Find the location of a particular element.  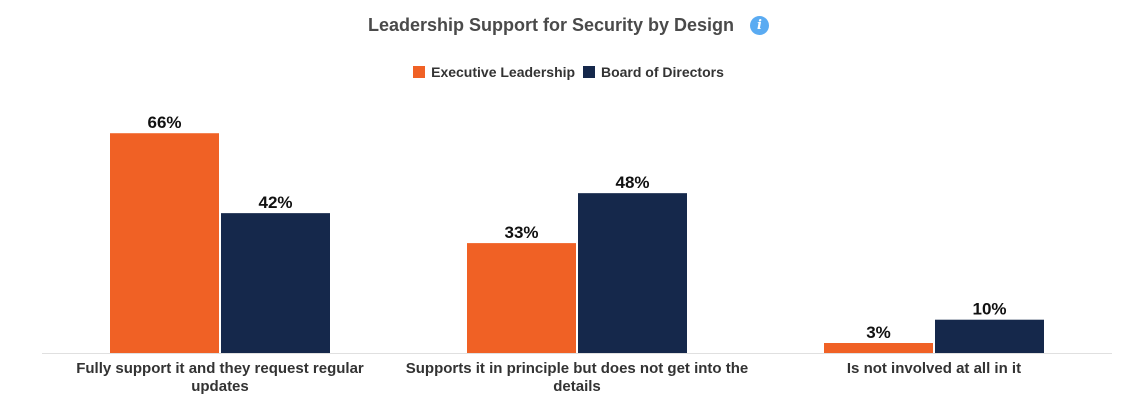

legend-swatch-executive-leadership is located at coordinates (419, 72).